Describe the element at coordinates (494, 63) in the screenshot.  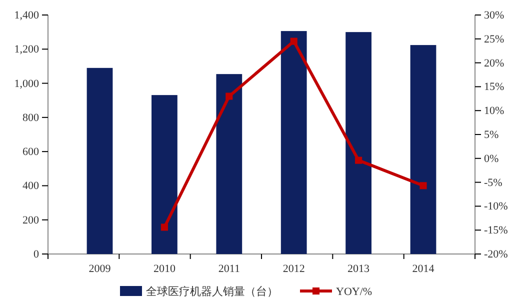
I see `y2-tick-label: 20%` at that location.